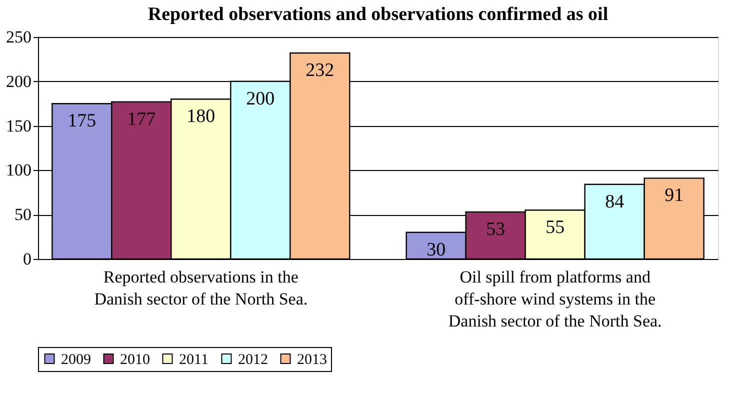 The image size is (740, 407). What do you see at coordinates (615, 201) in the screenshot?
I see `data-label: 84` at bounding box center [615, 201].